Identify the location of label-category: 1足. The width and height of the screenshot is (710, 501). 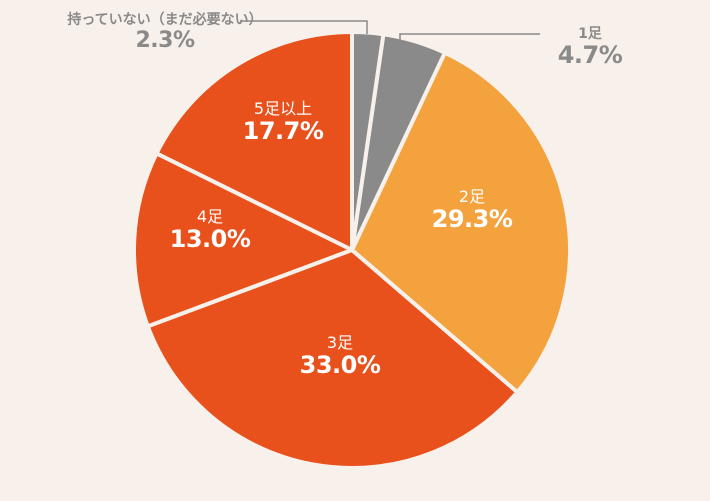
(590, 34).